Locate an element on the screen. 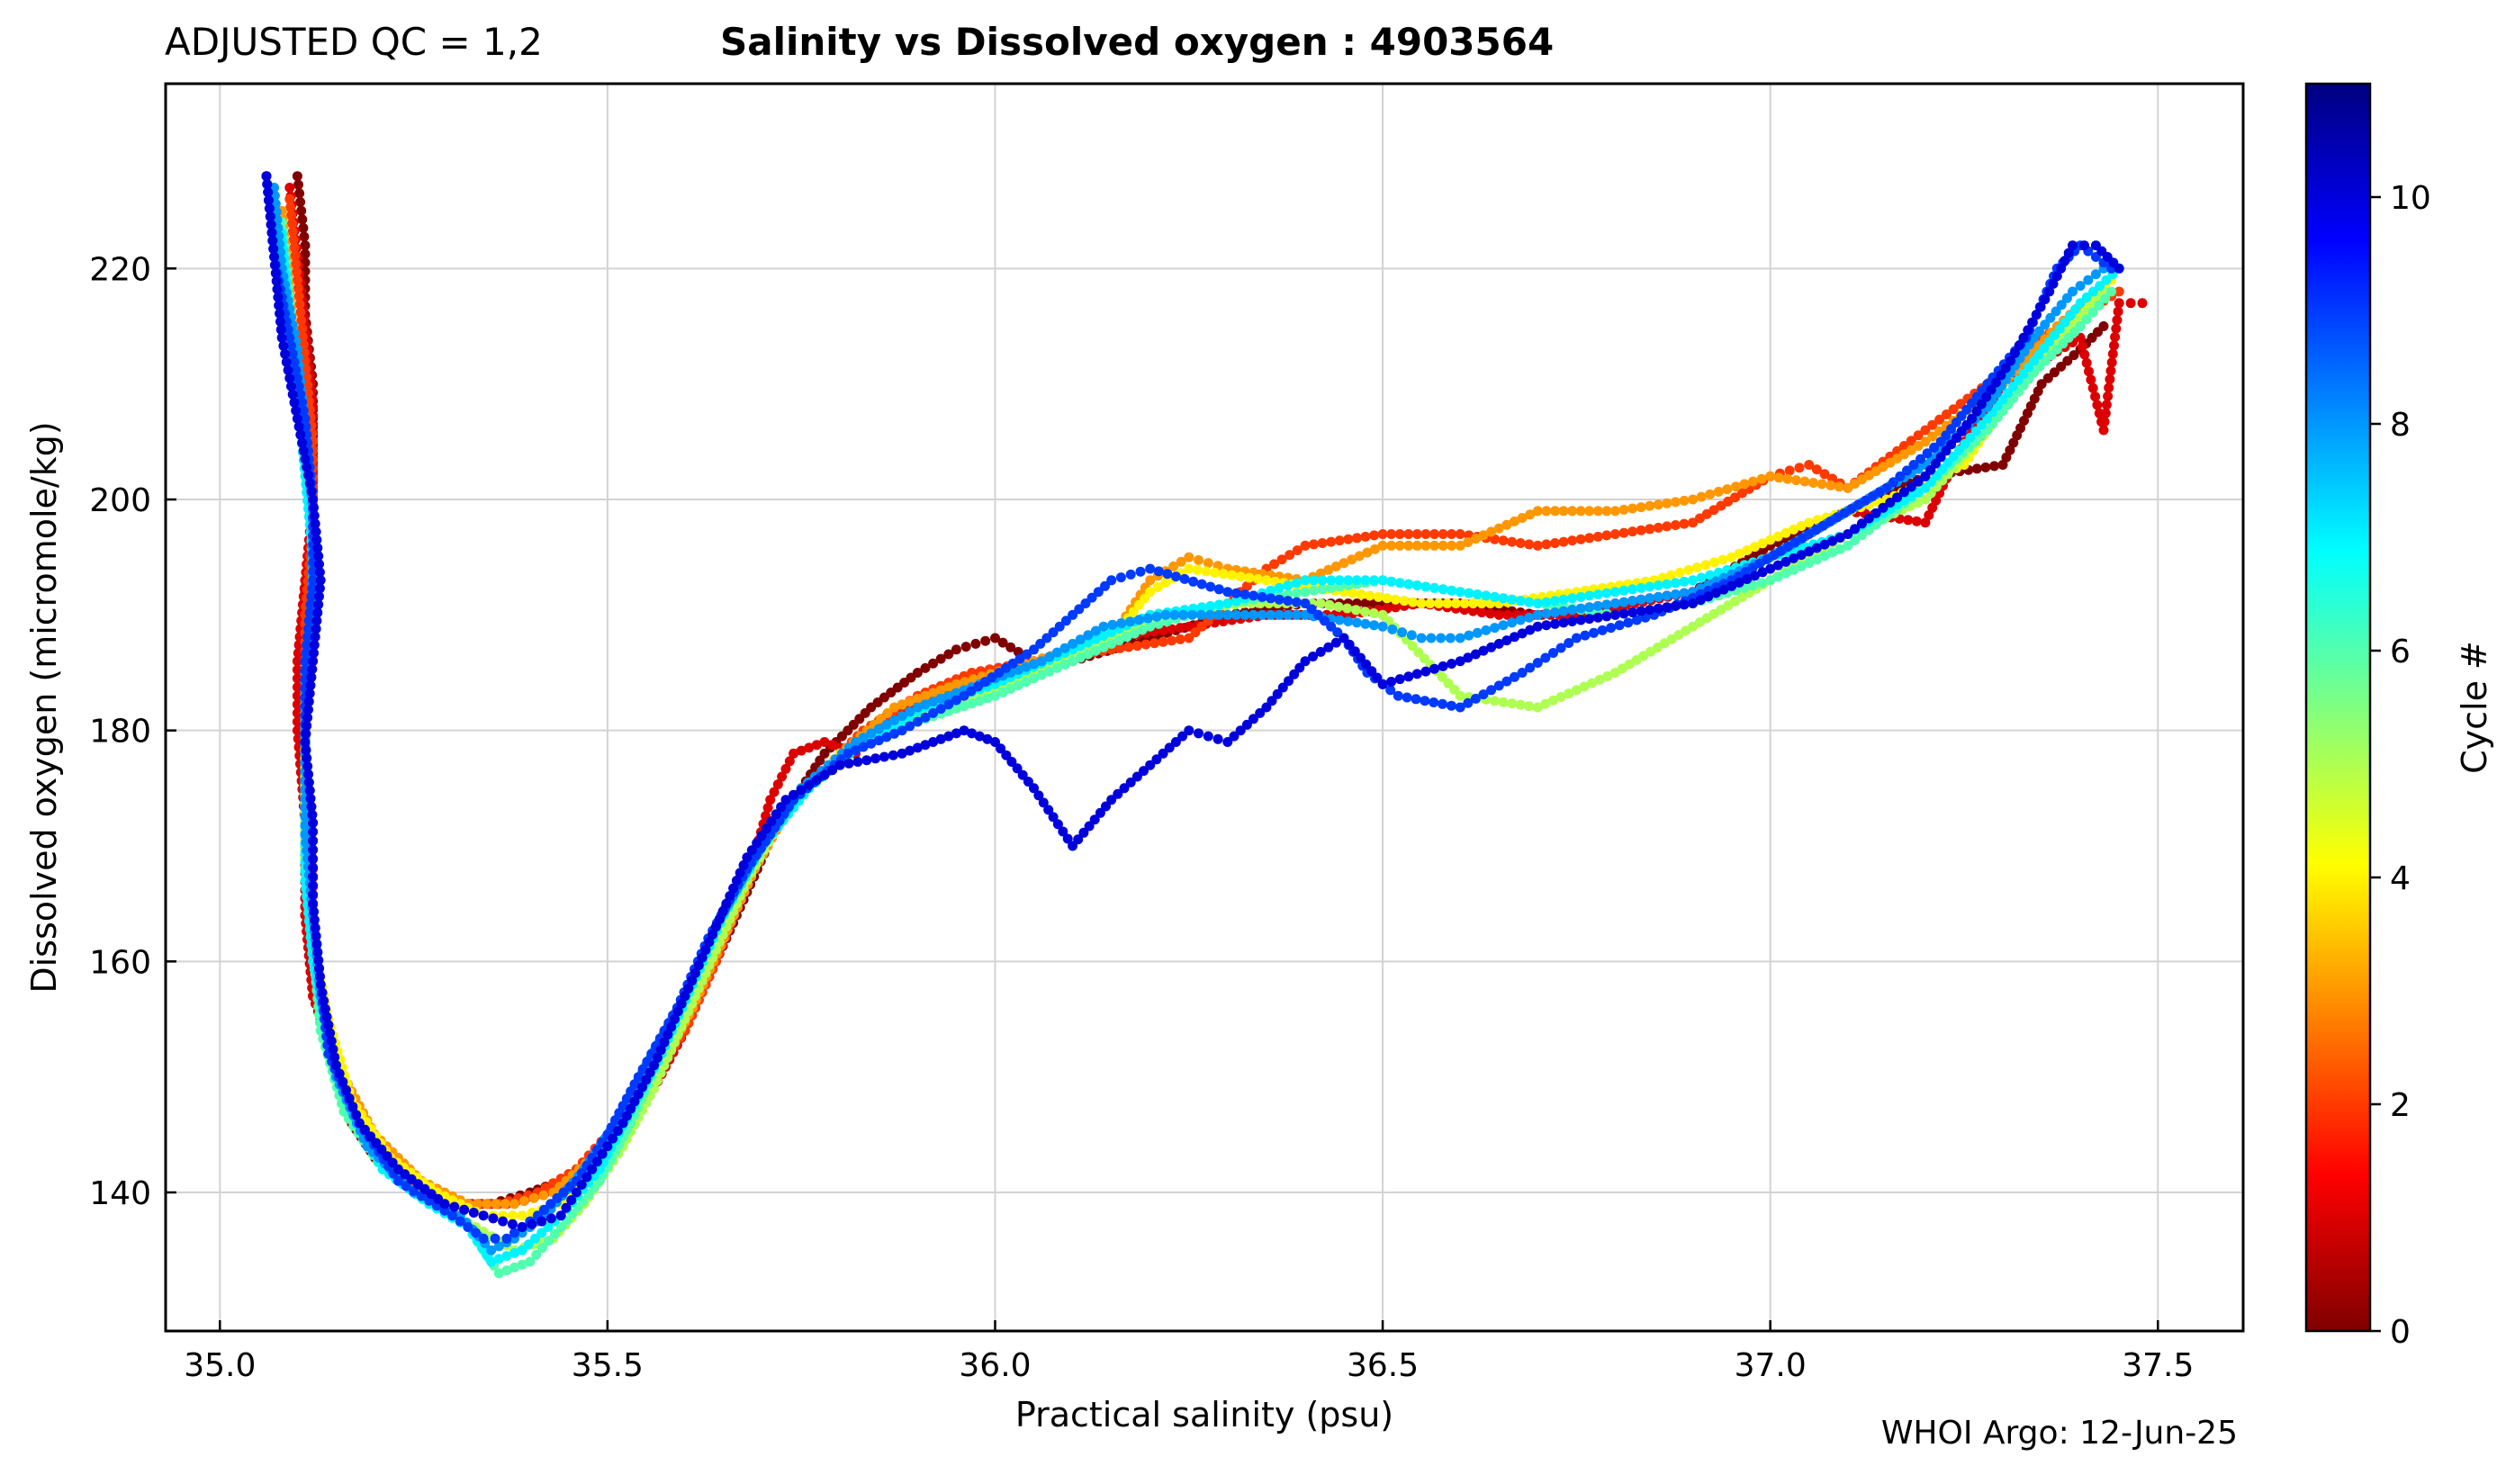  y-tick-label: 160 is located at coordinates (120, 962).